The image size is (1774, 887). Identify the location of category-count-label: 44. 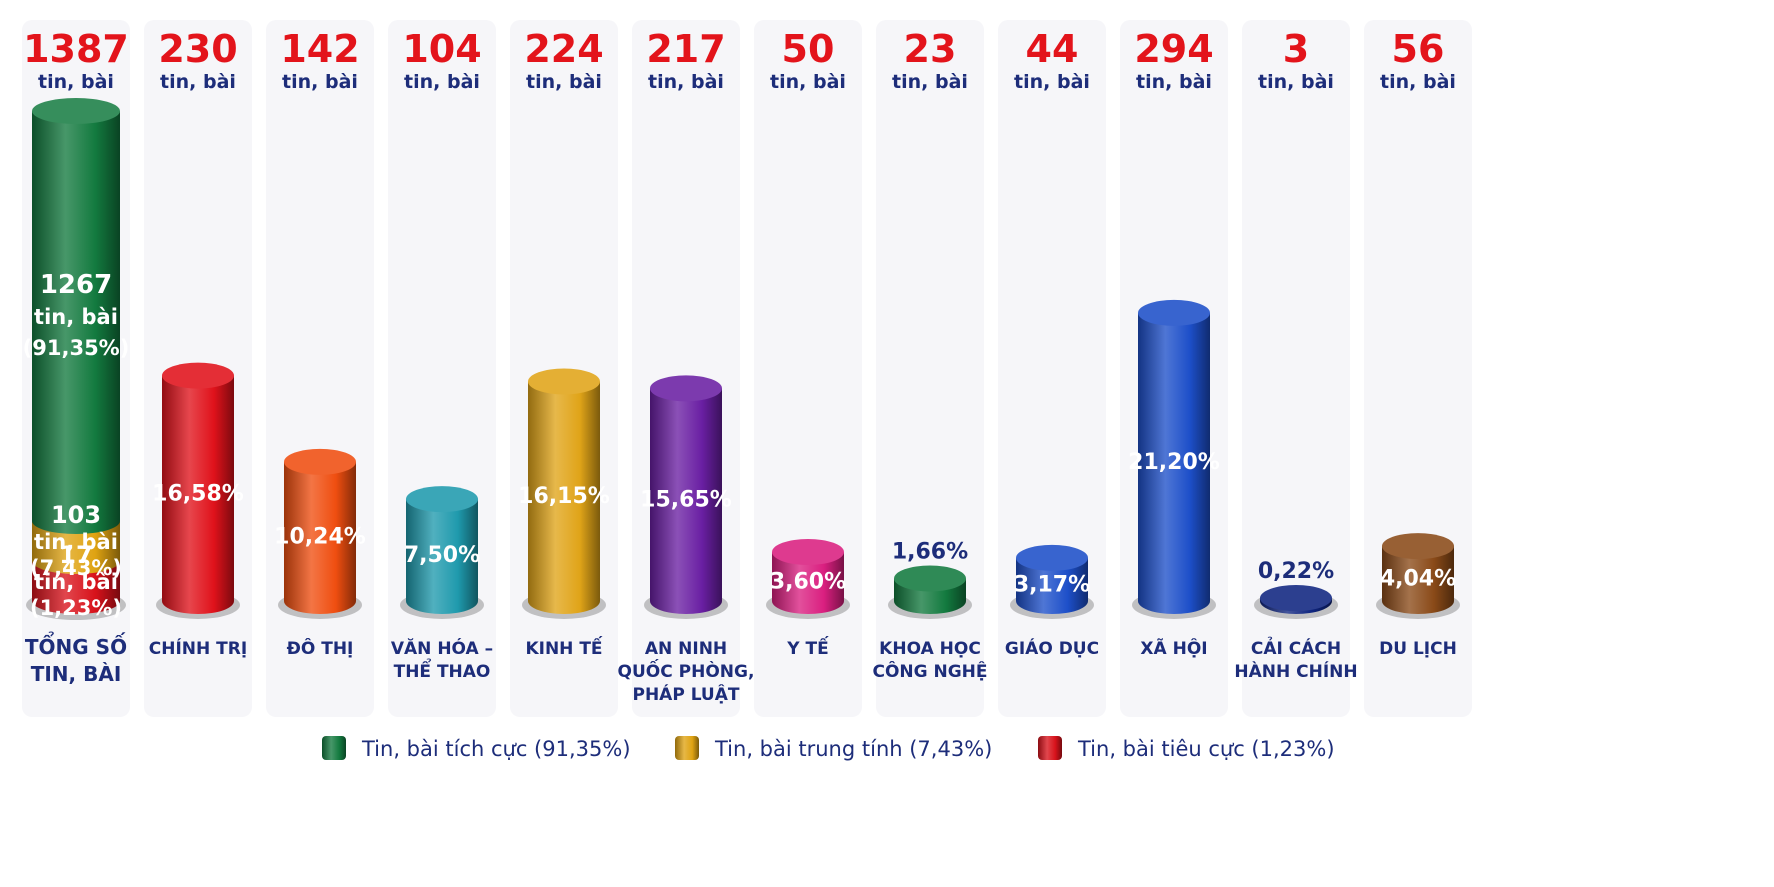
(1052, 49).